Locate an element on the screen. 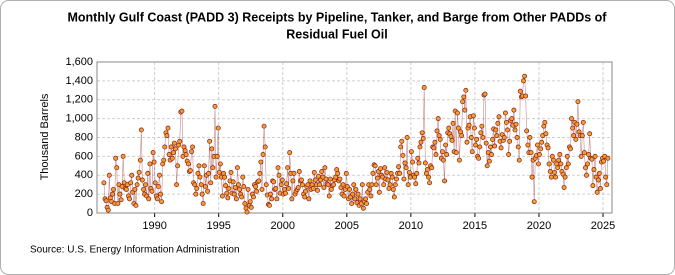 The height and width of the screenshot is (275, 675). y-tick-label: 600 is located at coordinates (84, 156).